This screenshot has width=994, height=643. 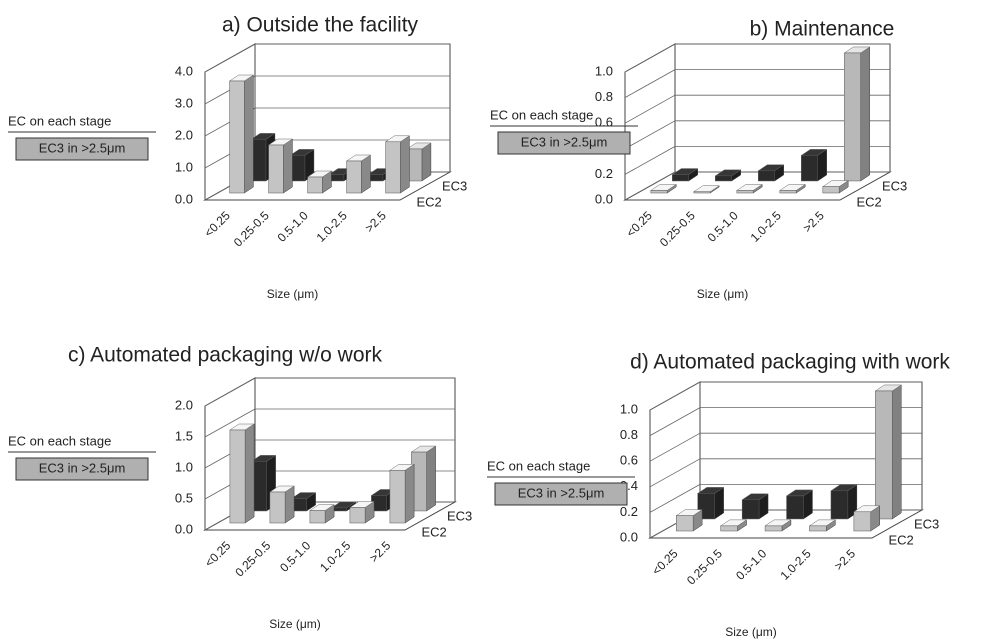 What do you see at coordinates (184, 435) in the screenshot?
I see `y-tick-label: 1.5` at bounding box center [184, 435].